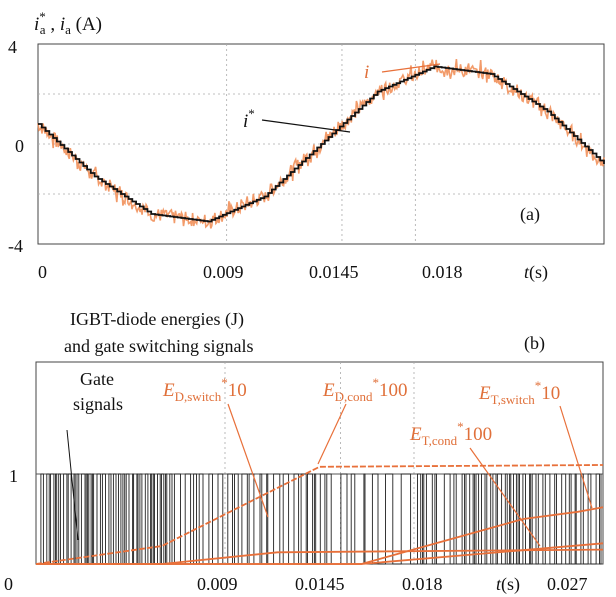  What do you see at coordinates (217, 584) in the screenshot?
I see `panel-b-xtick-0009: 0.009` at bounding box center [217, 584].